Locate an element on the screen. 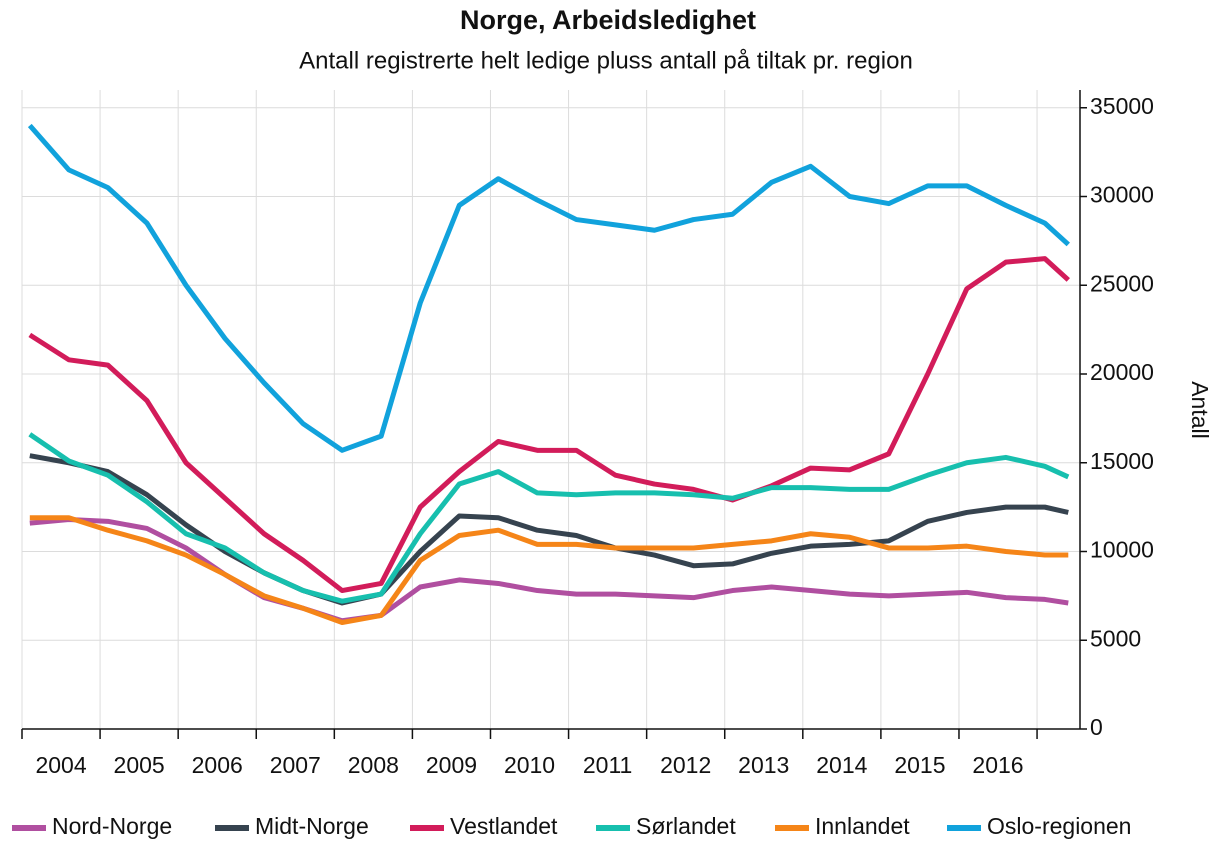  legend-label: Nord-Norge is located at coordinates (112, 826).